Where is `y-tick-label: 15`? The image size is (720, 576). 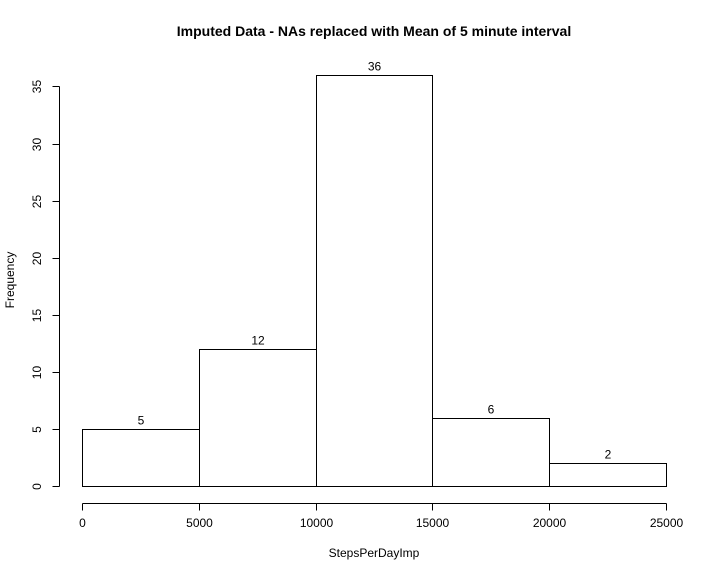
y-tick-label: 15 is located at coordinates (37, 316).